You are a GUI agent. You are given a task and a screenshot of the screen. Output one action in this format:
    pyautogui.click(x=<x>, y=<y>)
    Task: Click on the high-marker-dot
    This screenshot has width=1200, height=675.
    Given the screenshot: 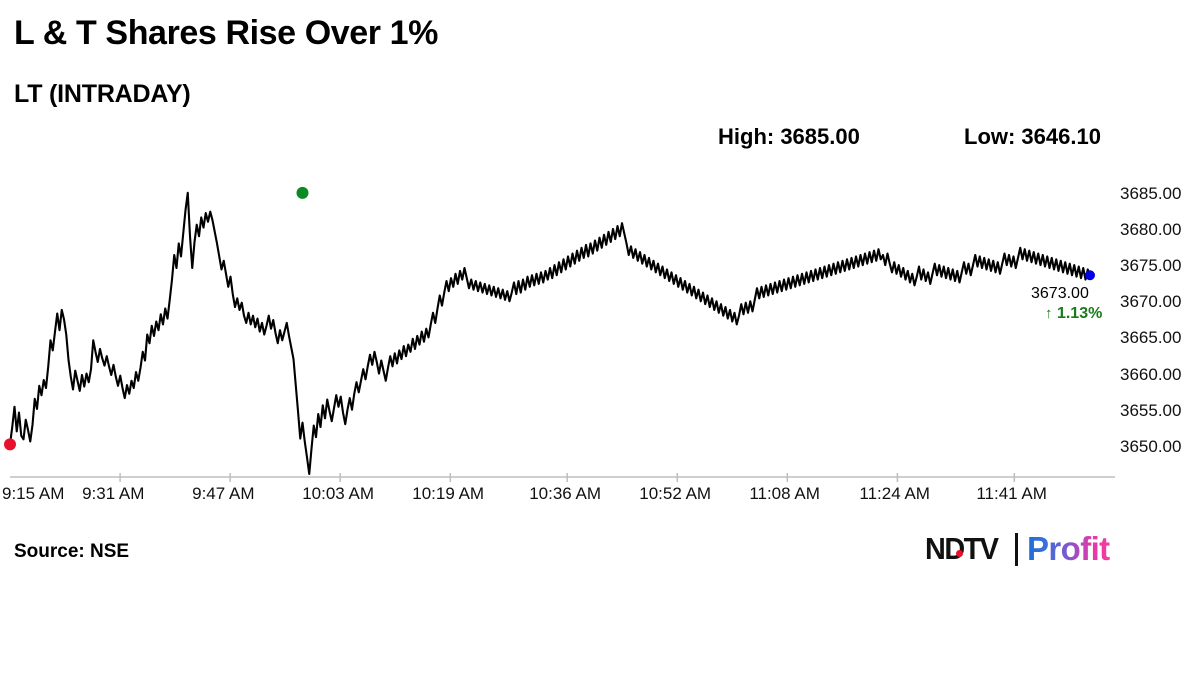 What is the action you would take?
    pyautogui.click(x=302, y=192)
    